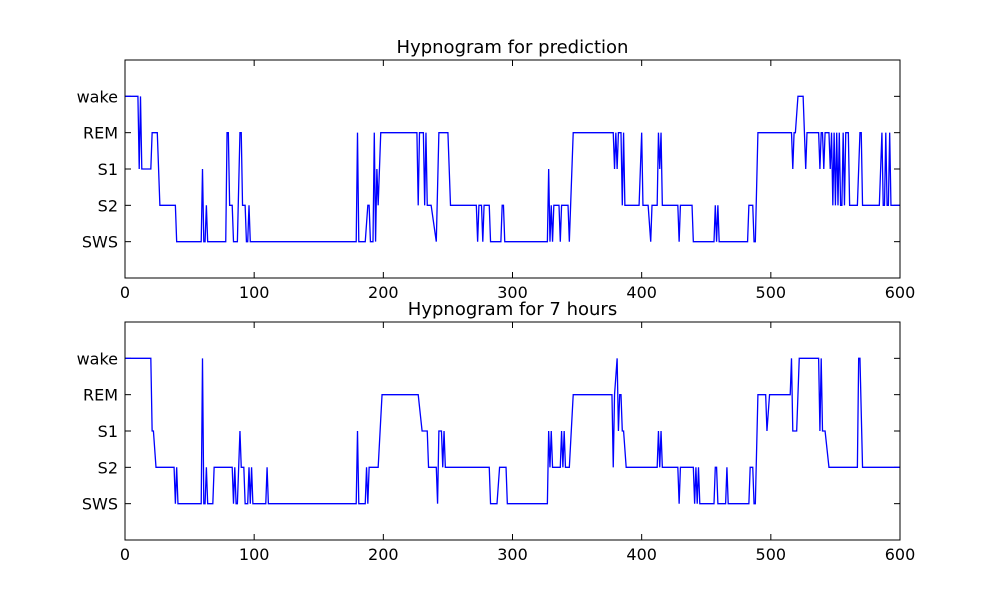 This screenshot has height=604, width=1000. What do you see at coordinates (513, 47) in the screenshot?
I see `chart-title: Hypnogram for prediction` at bounding box center [513, 47].